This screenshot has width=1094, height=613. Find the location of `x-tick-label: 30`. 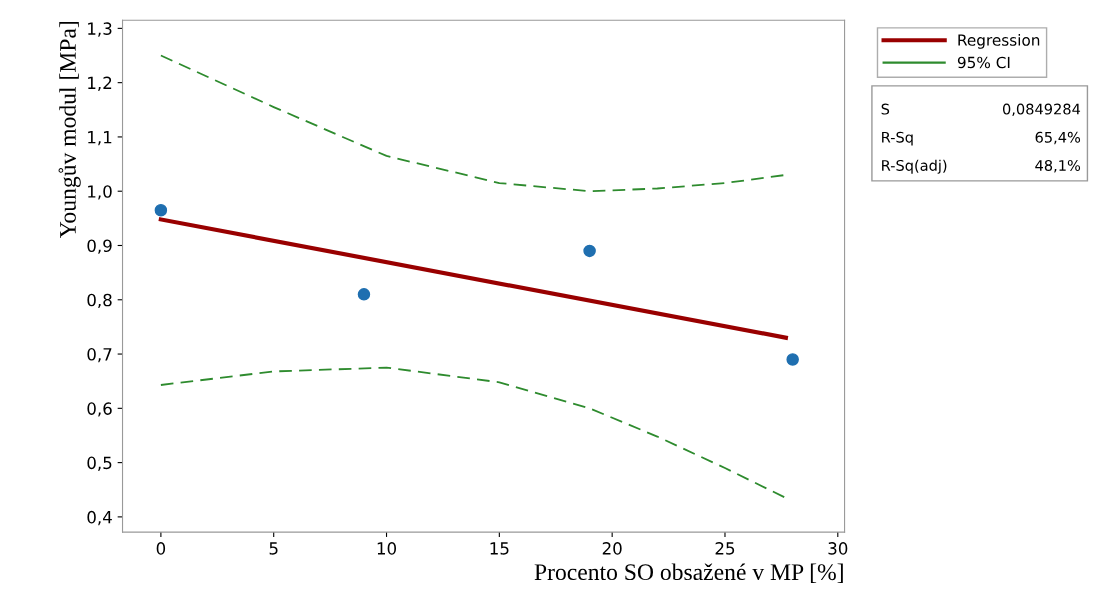

x-tick-label: 30 is located at coordinates (838, 548).